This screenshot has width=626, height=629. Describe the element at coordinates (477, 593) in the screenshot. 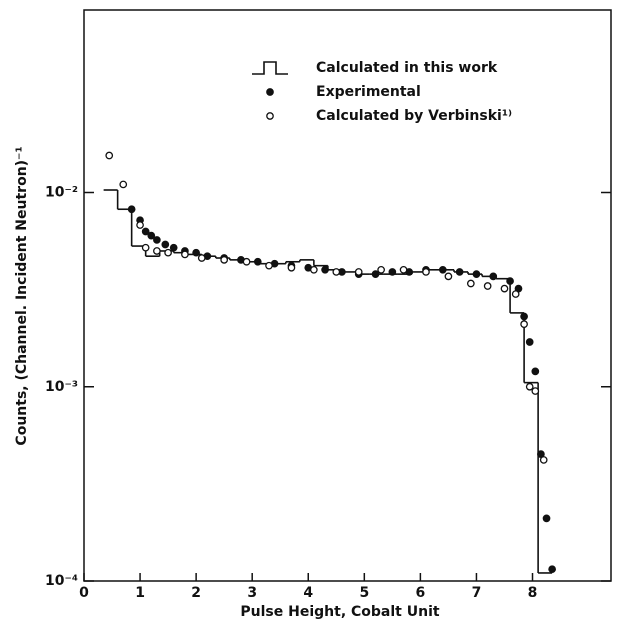

I see `x-tick-label: 7` at that location.